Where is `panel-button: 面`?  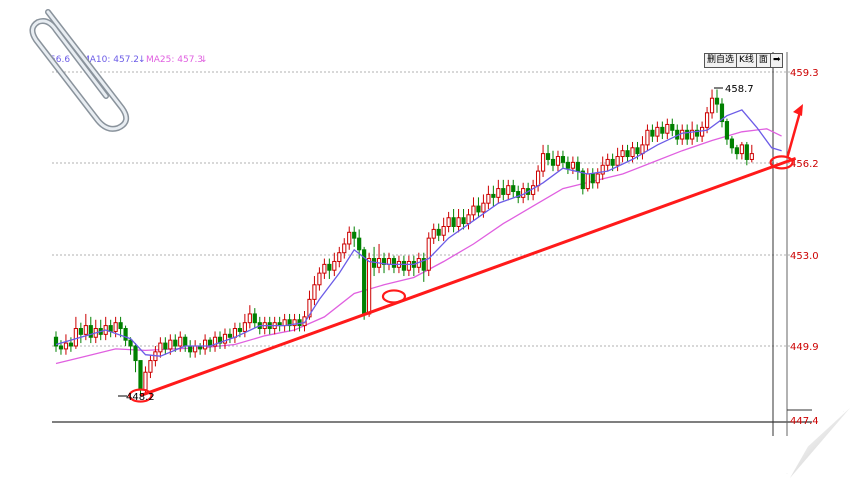
panel-button: 面 is located at coordinates (763, 60).